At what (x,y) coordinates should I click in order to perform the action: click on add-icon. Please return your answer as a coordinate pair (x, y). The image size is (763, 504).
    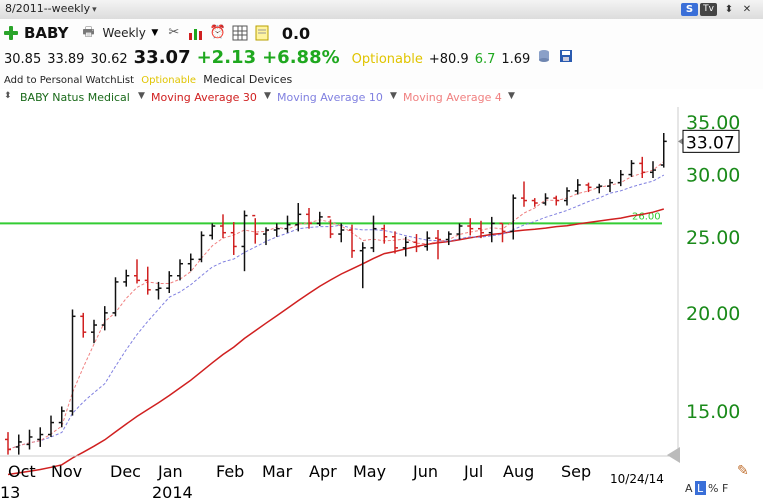
    Looking at the image, I should click on (11, 33).